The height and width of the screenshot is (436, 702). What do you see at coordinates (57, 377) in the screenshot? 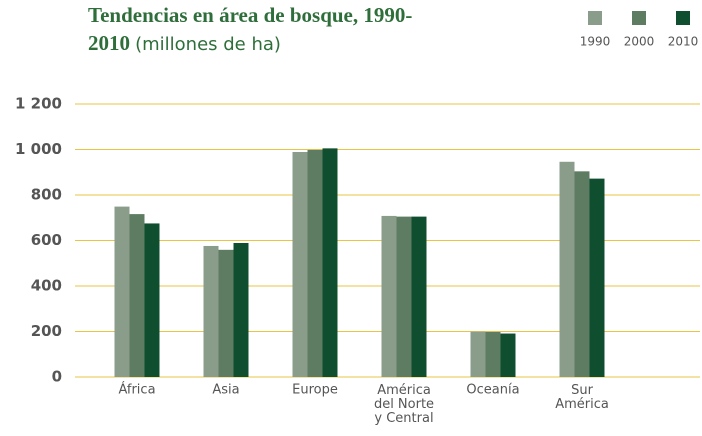
I see `y-tick-label: 0` at bounding box center [57, 377].